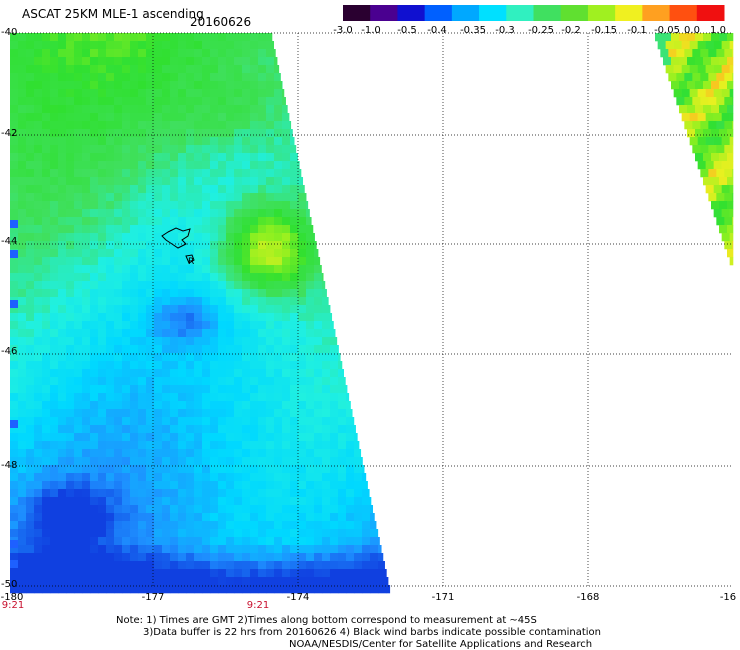 The image size is (740, 650). Describe the element at coordinates (692, 30) in the screenshot. I see `colorbar-tick: 0.0` at that location.